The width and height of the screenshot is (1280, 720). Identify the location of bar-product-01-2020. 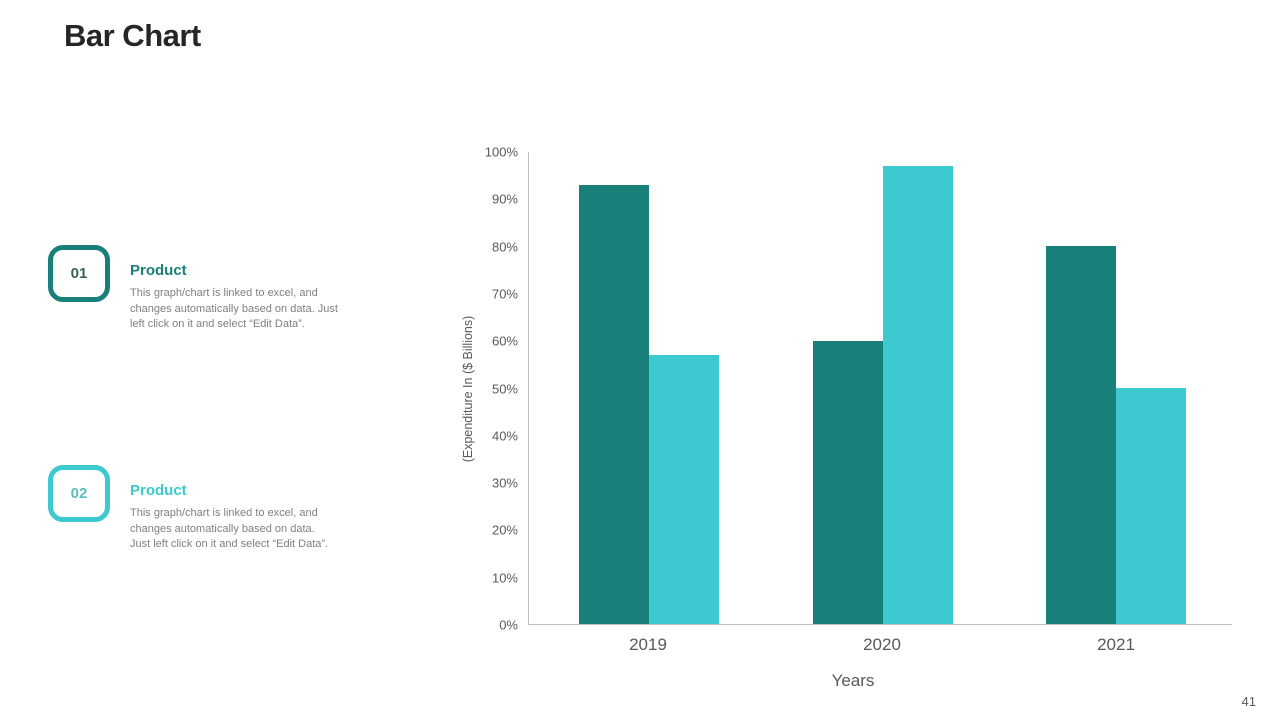
(847, 482).